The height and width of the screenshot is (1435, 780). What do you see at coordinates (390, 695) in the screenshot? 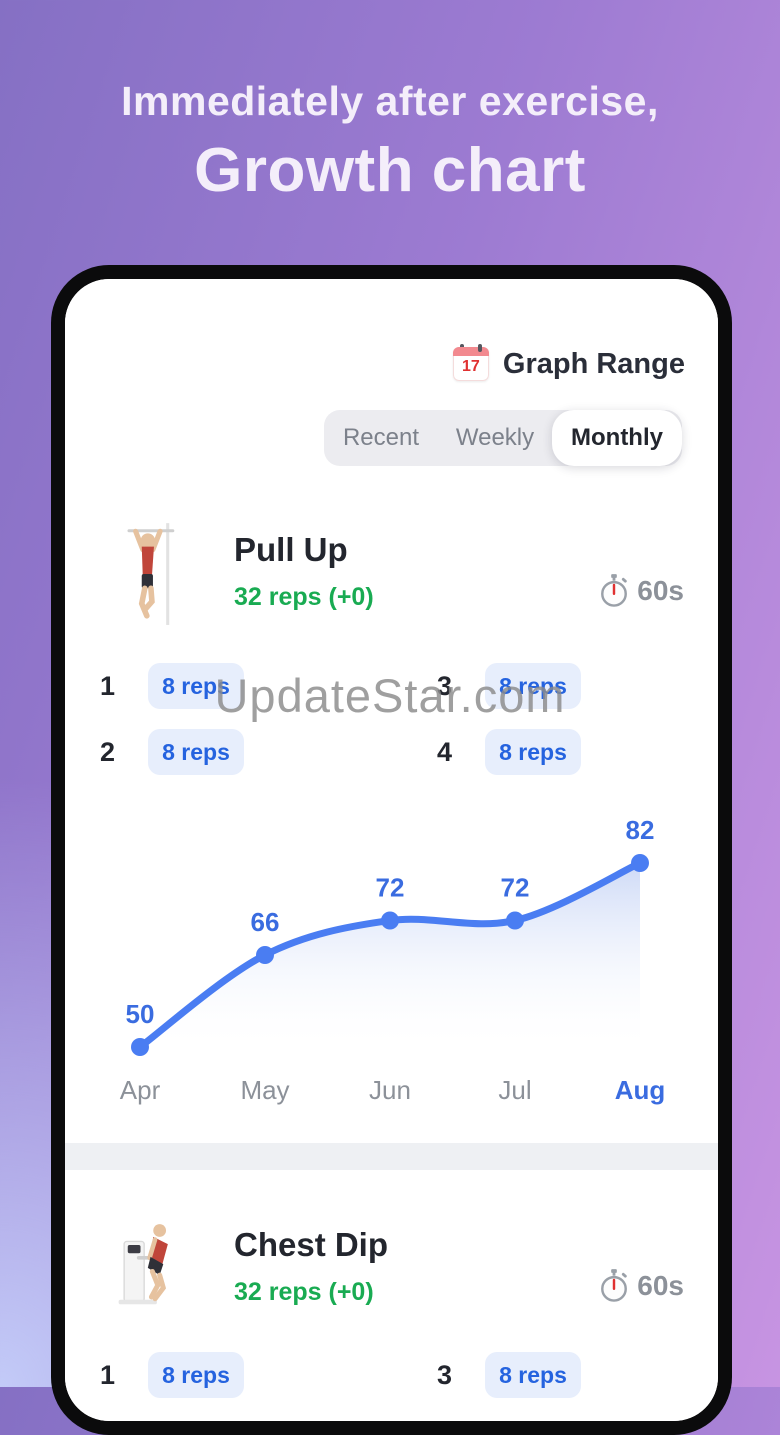
I see `updatestar-watermark: UpdateStar.com` at bounding box center [390, 695].